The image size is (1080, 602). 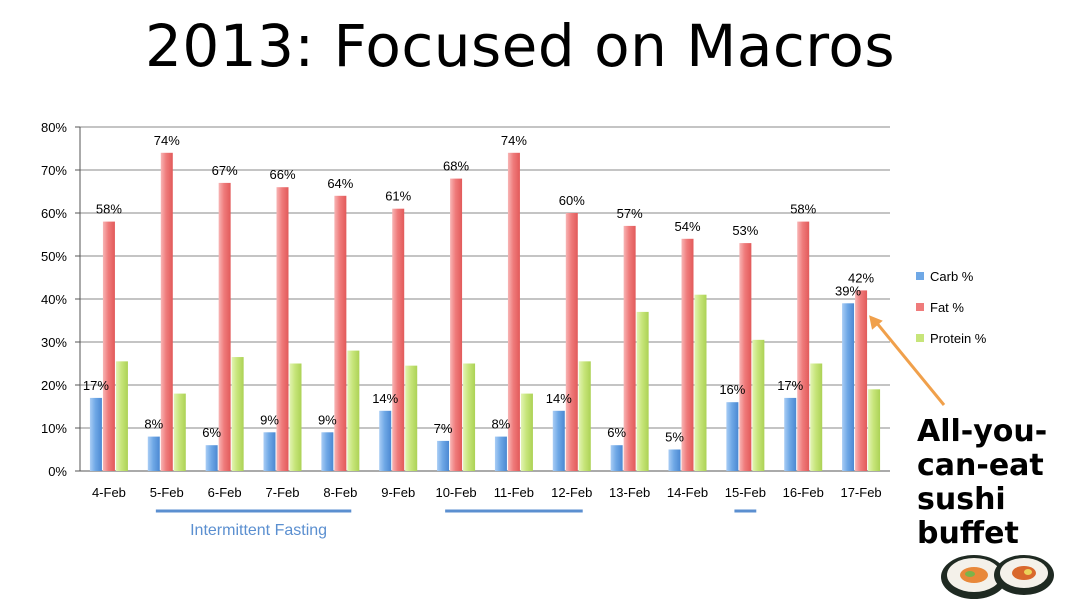 What do you see at coordinates (167, 492) in the screenshot?
I see `x-tick-label: 5-Feb` at bounding box center [167, 492].